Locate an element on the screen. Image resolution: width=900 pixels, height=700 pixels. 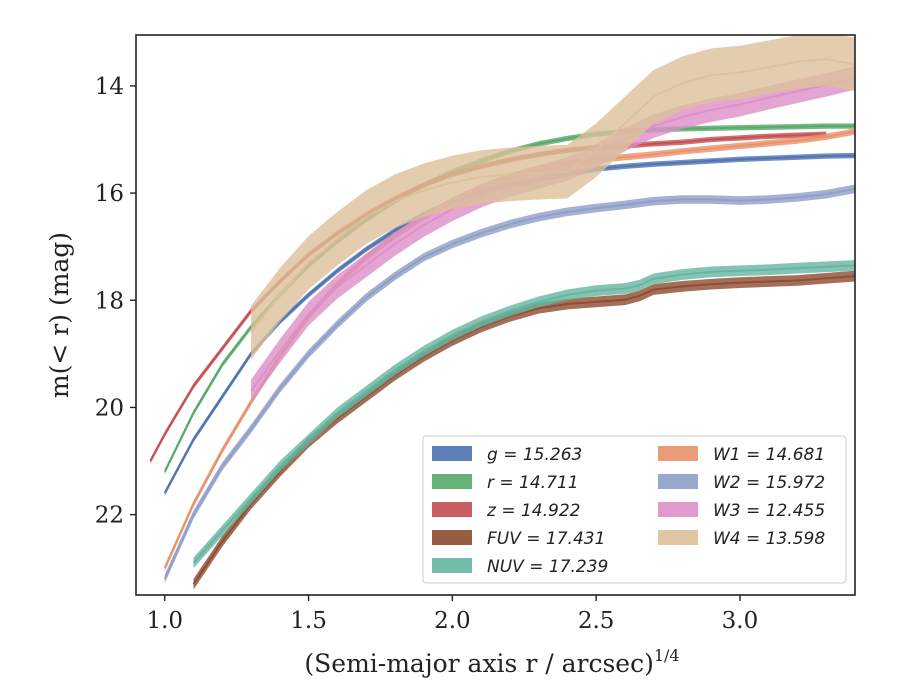
y-axis-label: m(< r) (mag) is located at coordinates (59, 315).